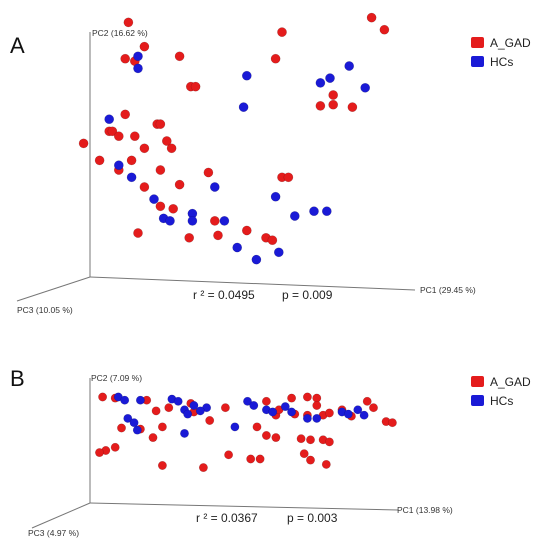 This screenshot has height=553, width=550. Describe the element at coordinates (53, 533) in the screenshot. I see `panel-b-pc3-label: PC3 (4.97 %)` at that location.